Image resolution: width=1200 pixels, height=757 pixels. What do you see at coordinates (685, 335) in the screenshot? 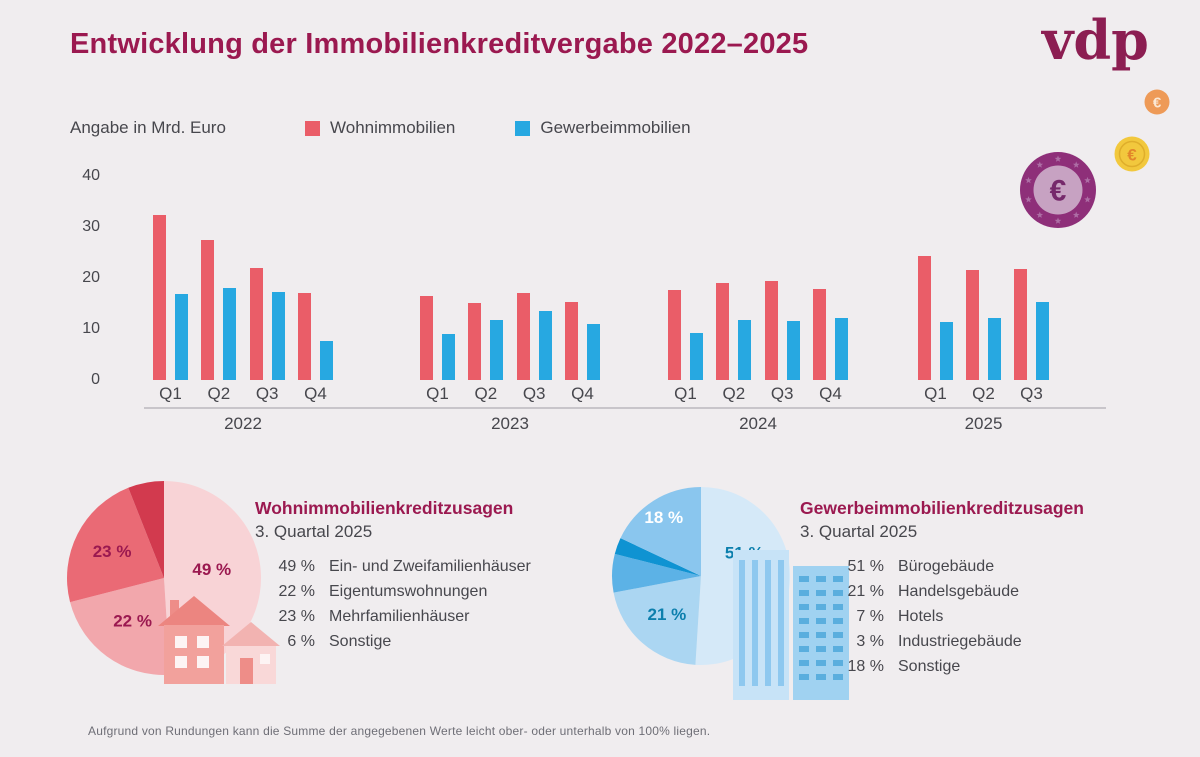
I see `bar-pair-2024-Q1` at bounding box center [685, 335].